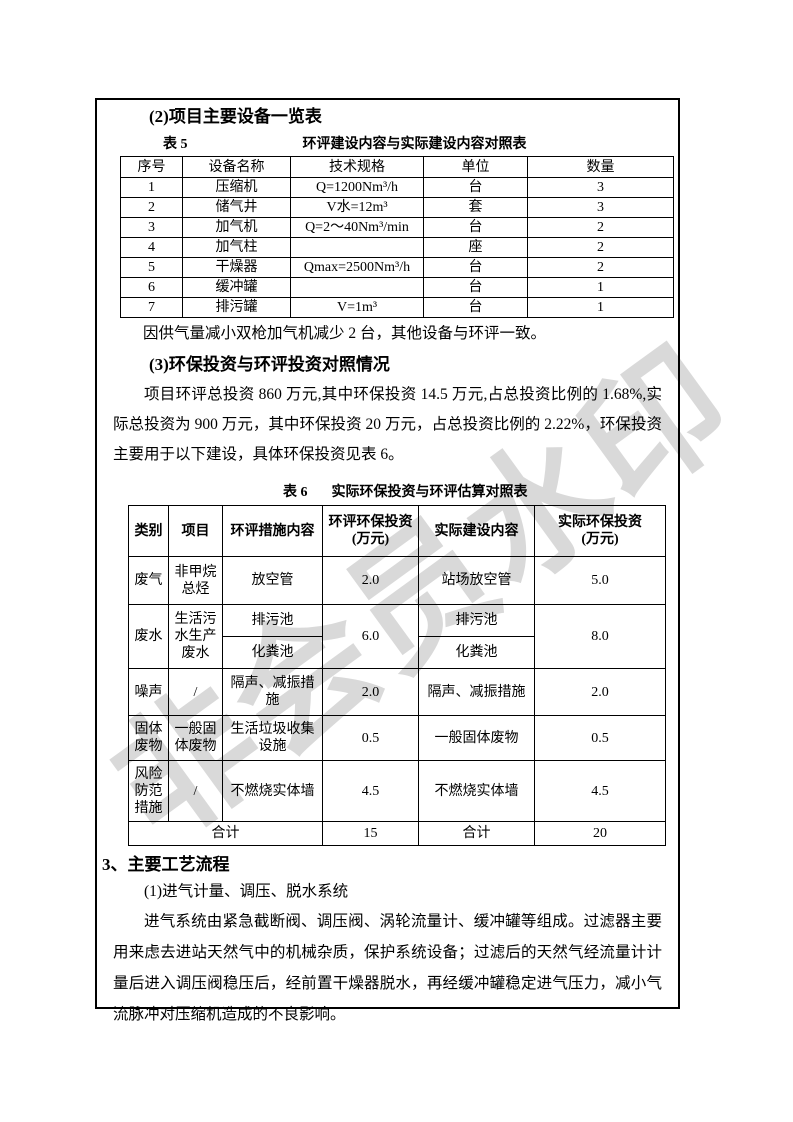 This screenshot has height=1122, width=793. What do you see at coordinates (236, 267) in the screenshot?
I see `t5-cell: 干燥器` at bounding box center [236, 267].